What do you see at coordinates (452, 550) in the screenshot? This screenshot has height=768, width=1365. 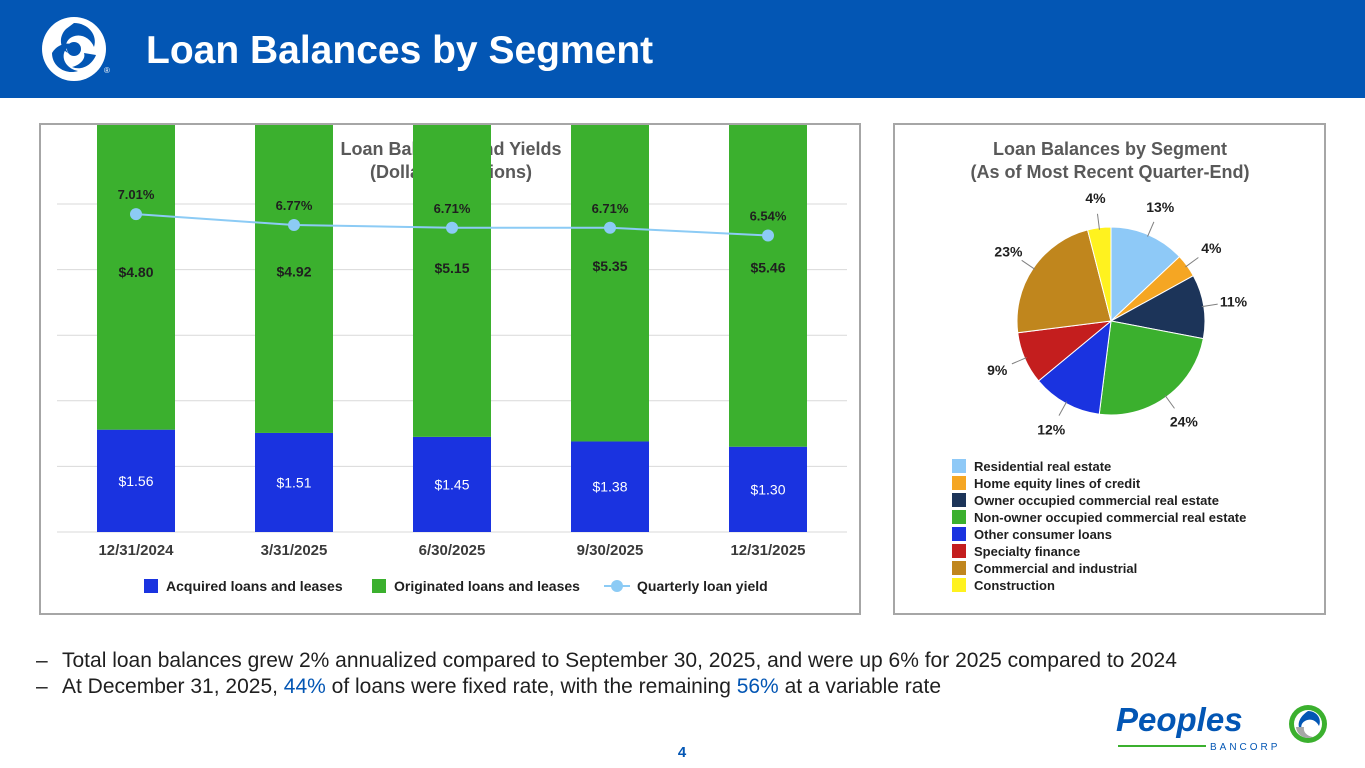 I see `x-tick-label: 6/30/2025` at bounding box center [452, 550].